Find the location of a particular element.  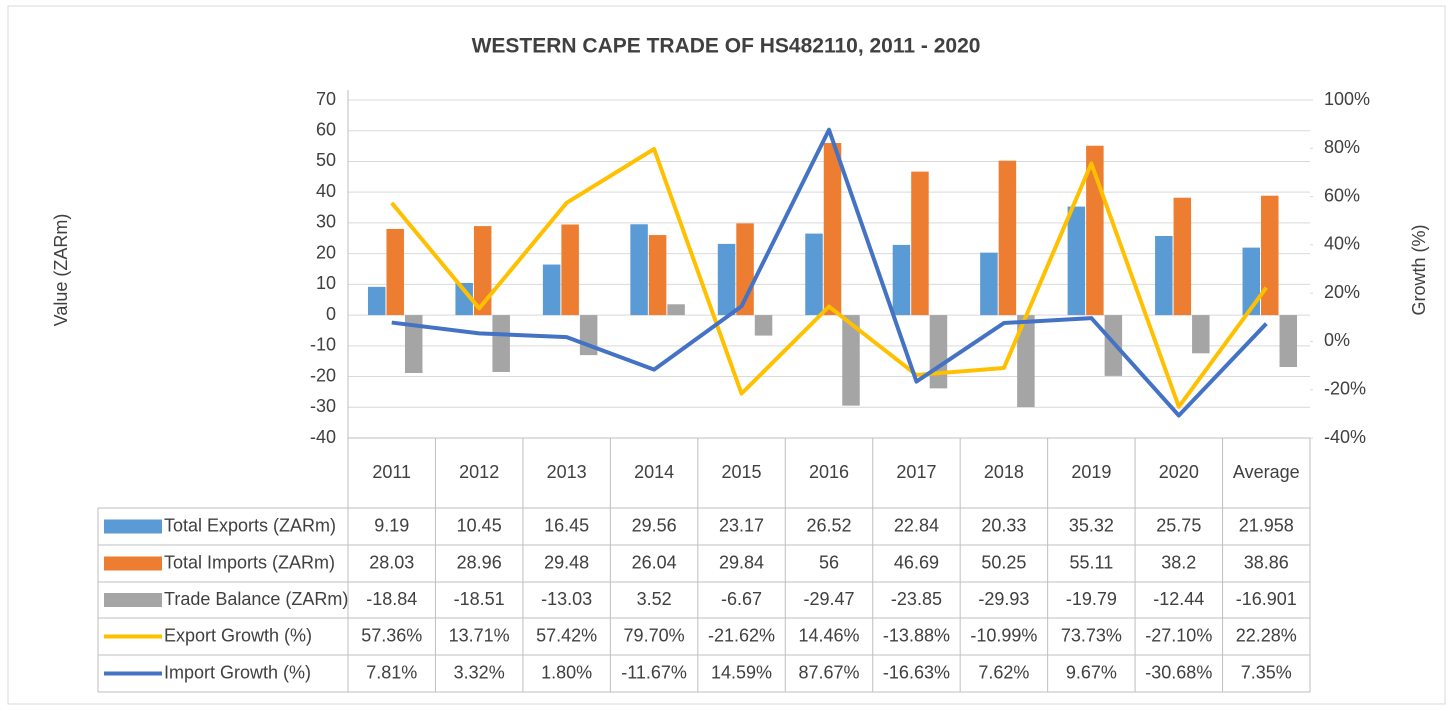

legend-label: Export Growth (%) is located at coordinates (238, 635).